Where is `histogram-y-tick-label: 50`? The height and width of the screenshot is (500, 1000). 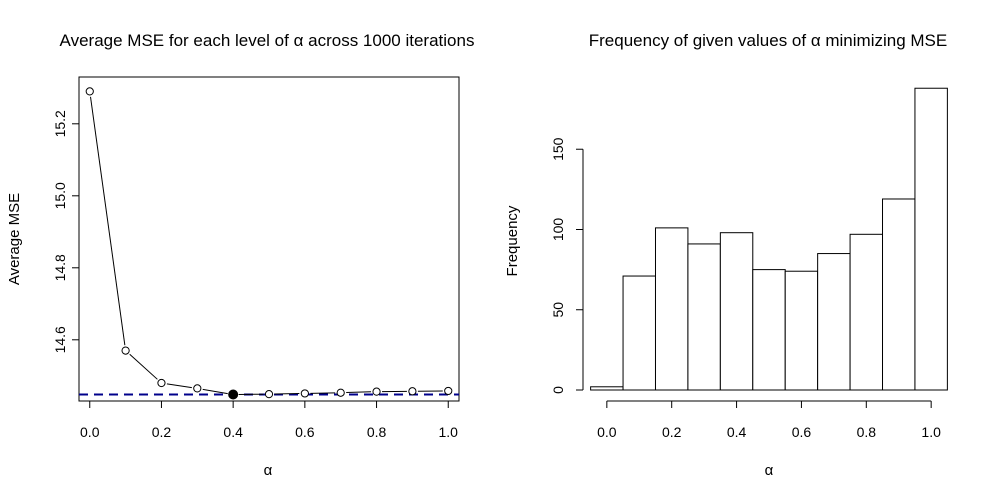 histogram-y-tick-label: 50 is located at coordinates (558, 310).